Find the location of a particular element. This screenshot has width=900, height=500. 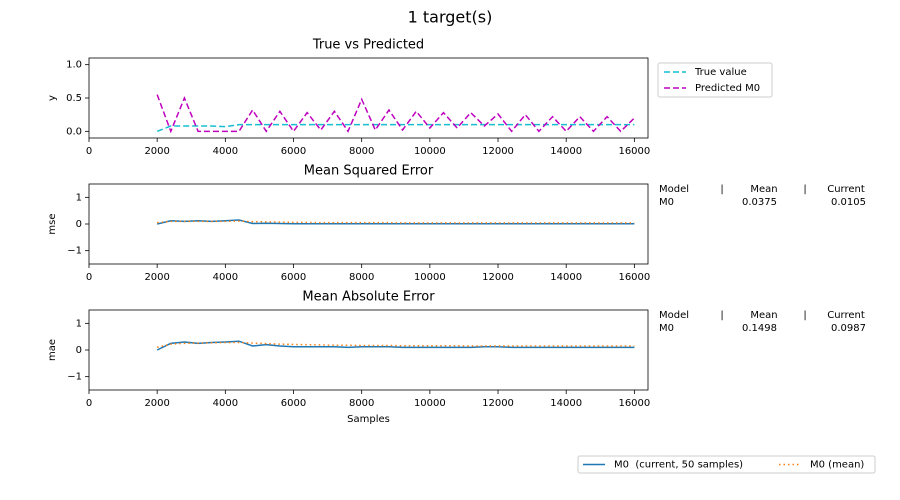

stats-cell: 0.0375 is located at coordinates (759, 202).